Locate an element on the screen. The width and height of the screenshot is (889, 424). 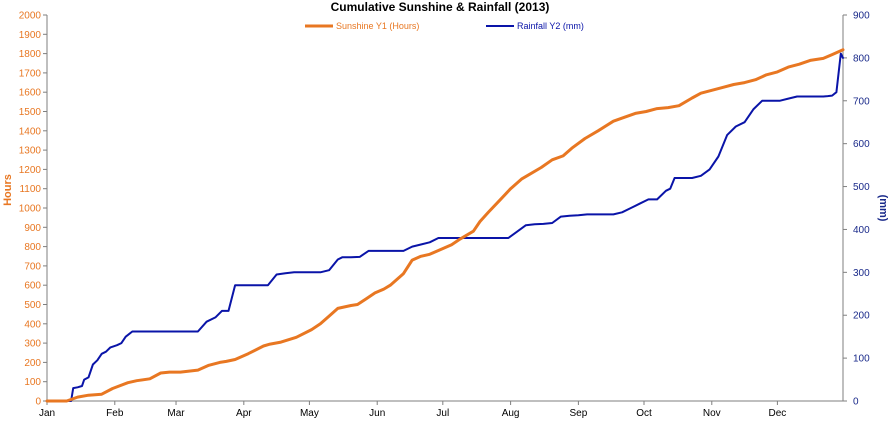
y1-tick-label: 1000 is located at coordinates (30, 209).